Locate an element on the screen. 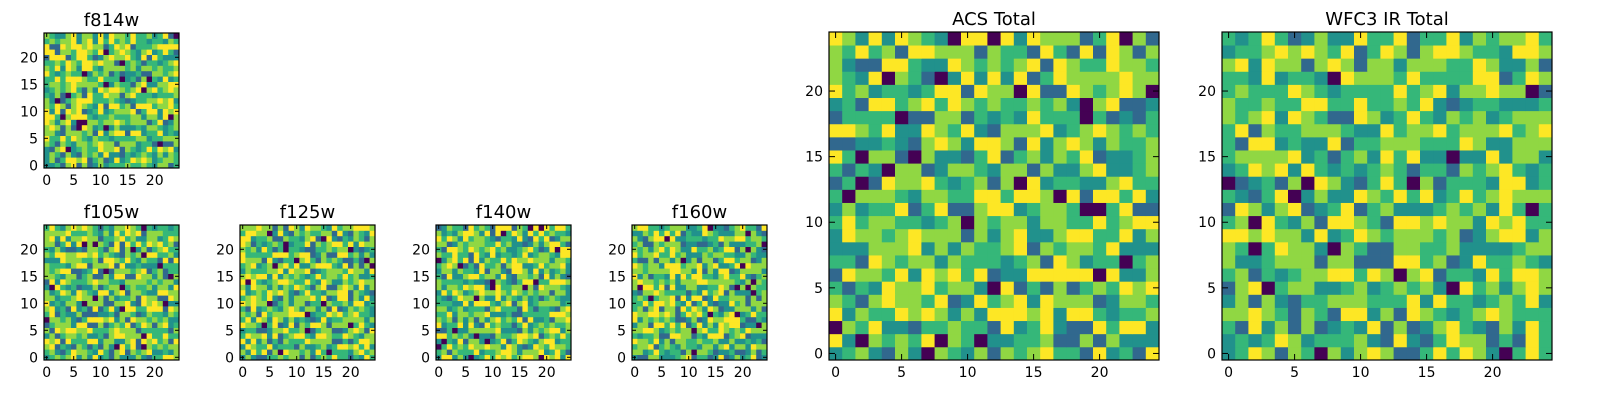 This screenshot has width=1600, height=400. tick-label: 0 is located at coordinates (818, 354).